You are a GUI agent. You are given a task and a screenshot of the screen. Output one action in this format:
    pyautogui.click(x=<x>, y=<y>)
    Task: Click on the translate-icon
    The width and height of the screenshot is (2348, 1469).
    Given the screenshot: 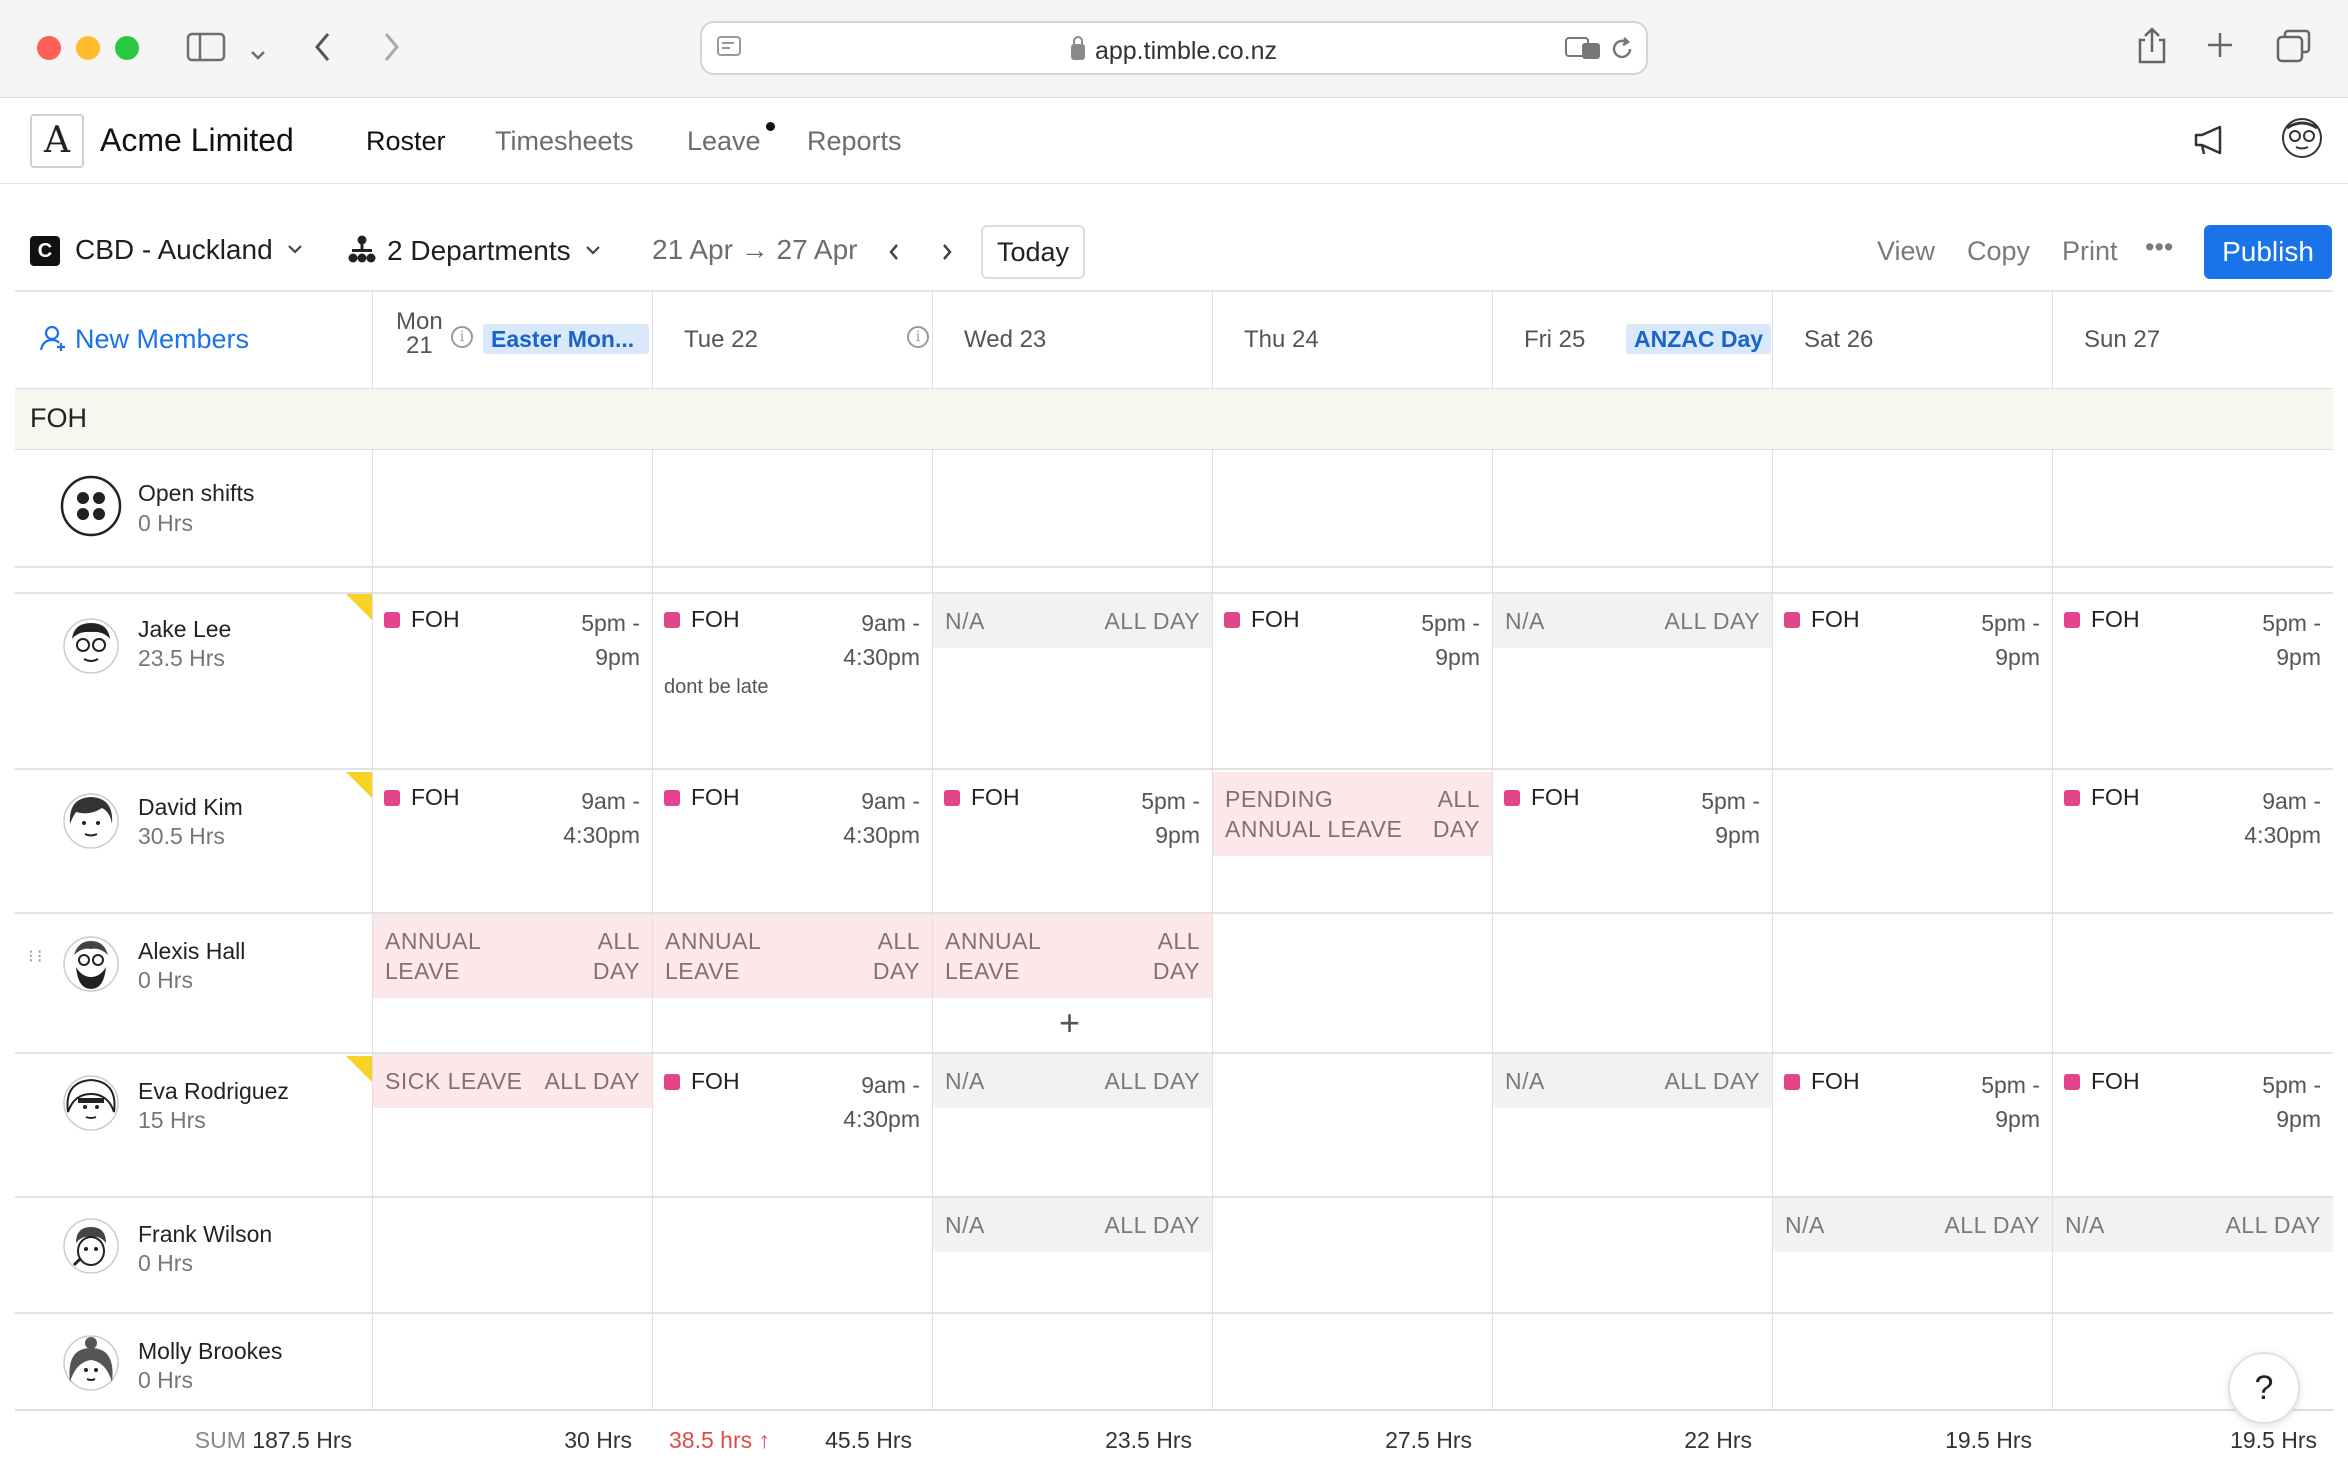 What is the action you would take?
    pyautogui.click(x=1584, y=52)
    